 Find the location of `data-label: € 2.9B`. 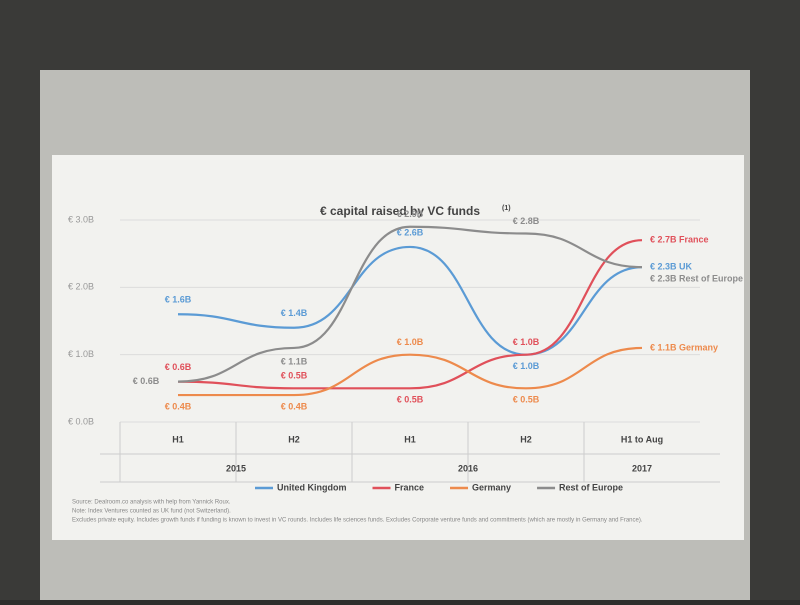

data-label: € 2.9B is located at coordinates (410, 214).